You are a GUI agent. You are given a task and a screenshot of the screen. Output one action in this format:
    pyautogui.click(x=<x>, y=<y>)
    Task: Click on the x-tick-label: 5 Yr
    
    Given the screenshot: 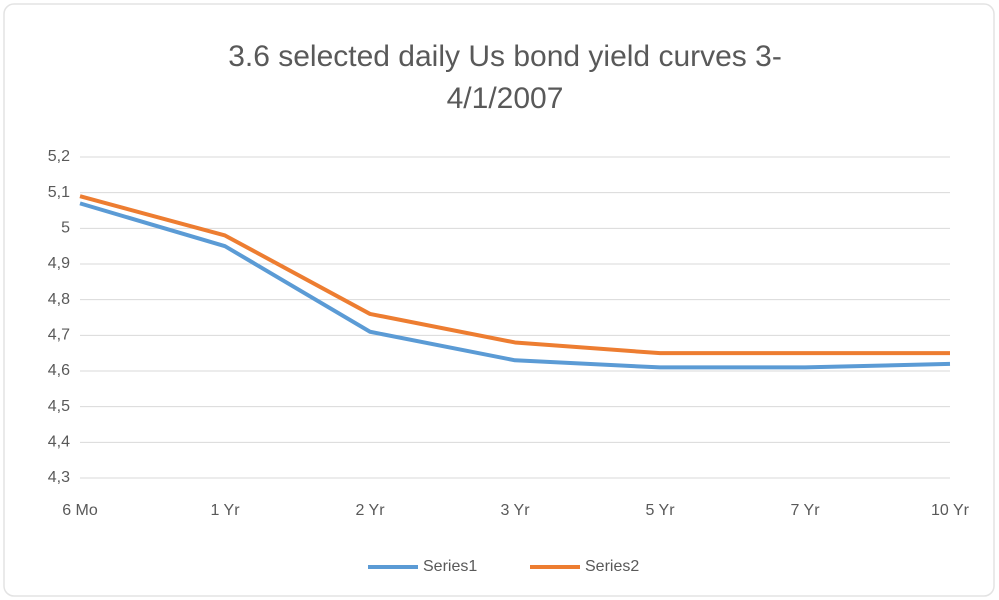 What is the action you would take?
    pyautogui.click(x=660, y=510)
    